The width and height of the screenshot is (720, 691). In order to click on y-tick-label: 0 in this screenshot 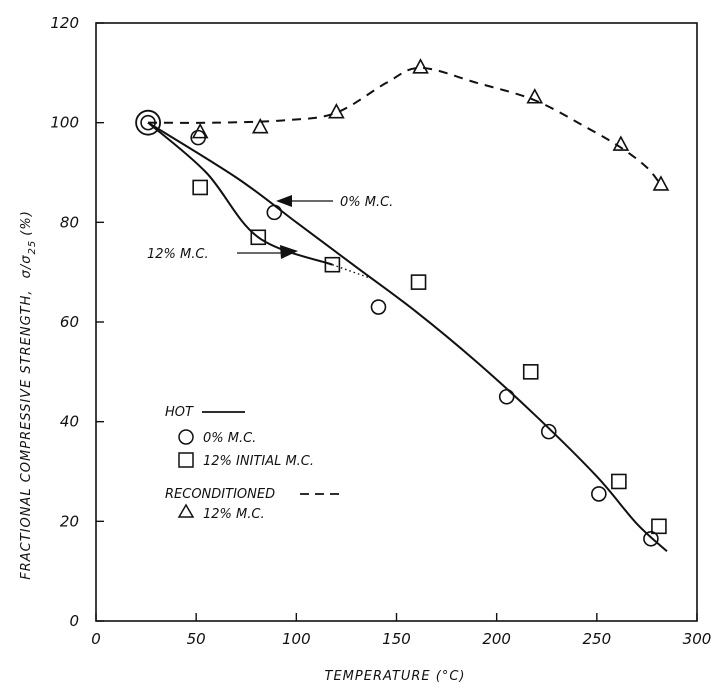, I will do `click(74, 621)`.